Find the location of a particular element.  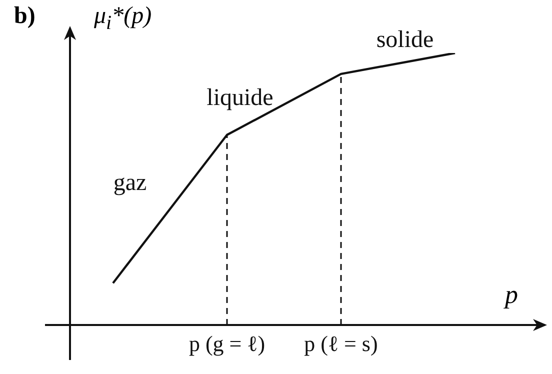

annotation: liquide is located at coordinates (240, 98).